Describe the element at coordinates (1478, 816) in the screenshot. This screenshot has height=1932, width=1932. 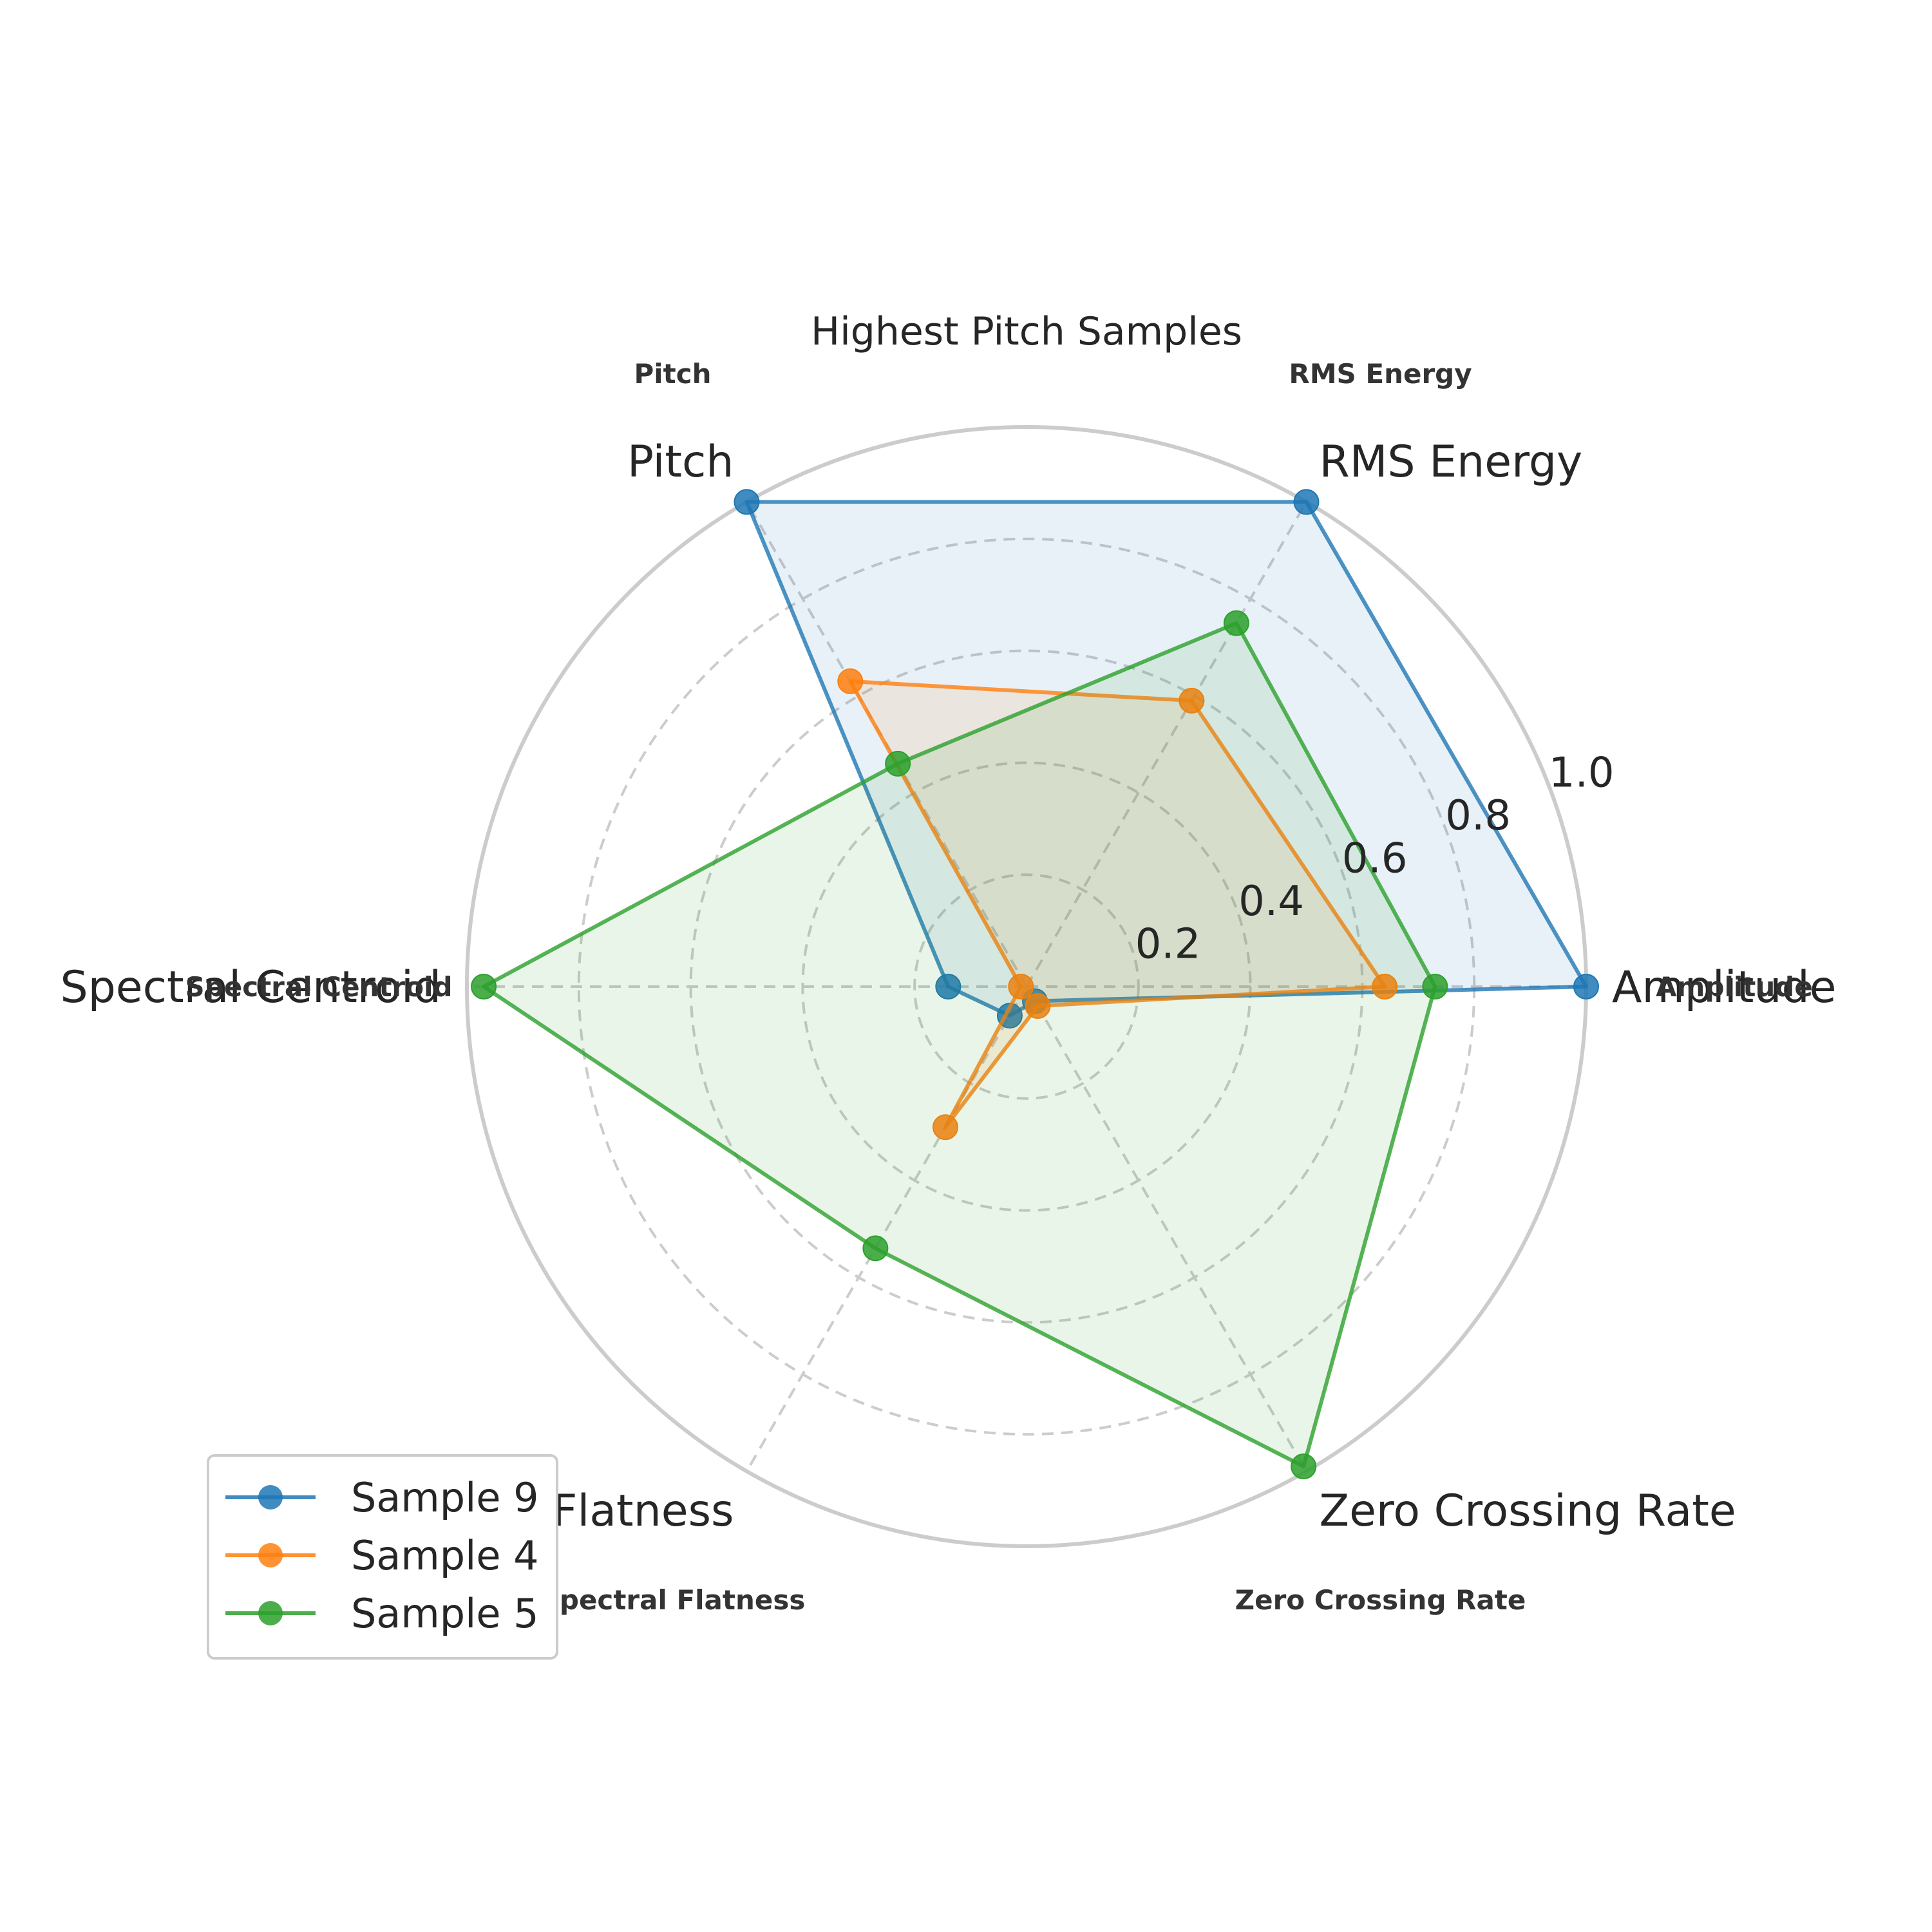
I see `r-tick-label: 0.8` at that location.